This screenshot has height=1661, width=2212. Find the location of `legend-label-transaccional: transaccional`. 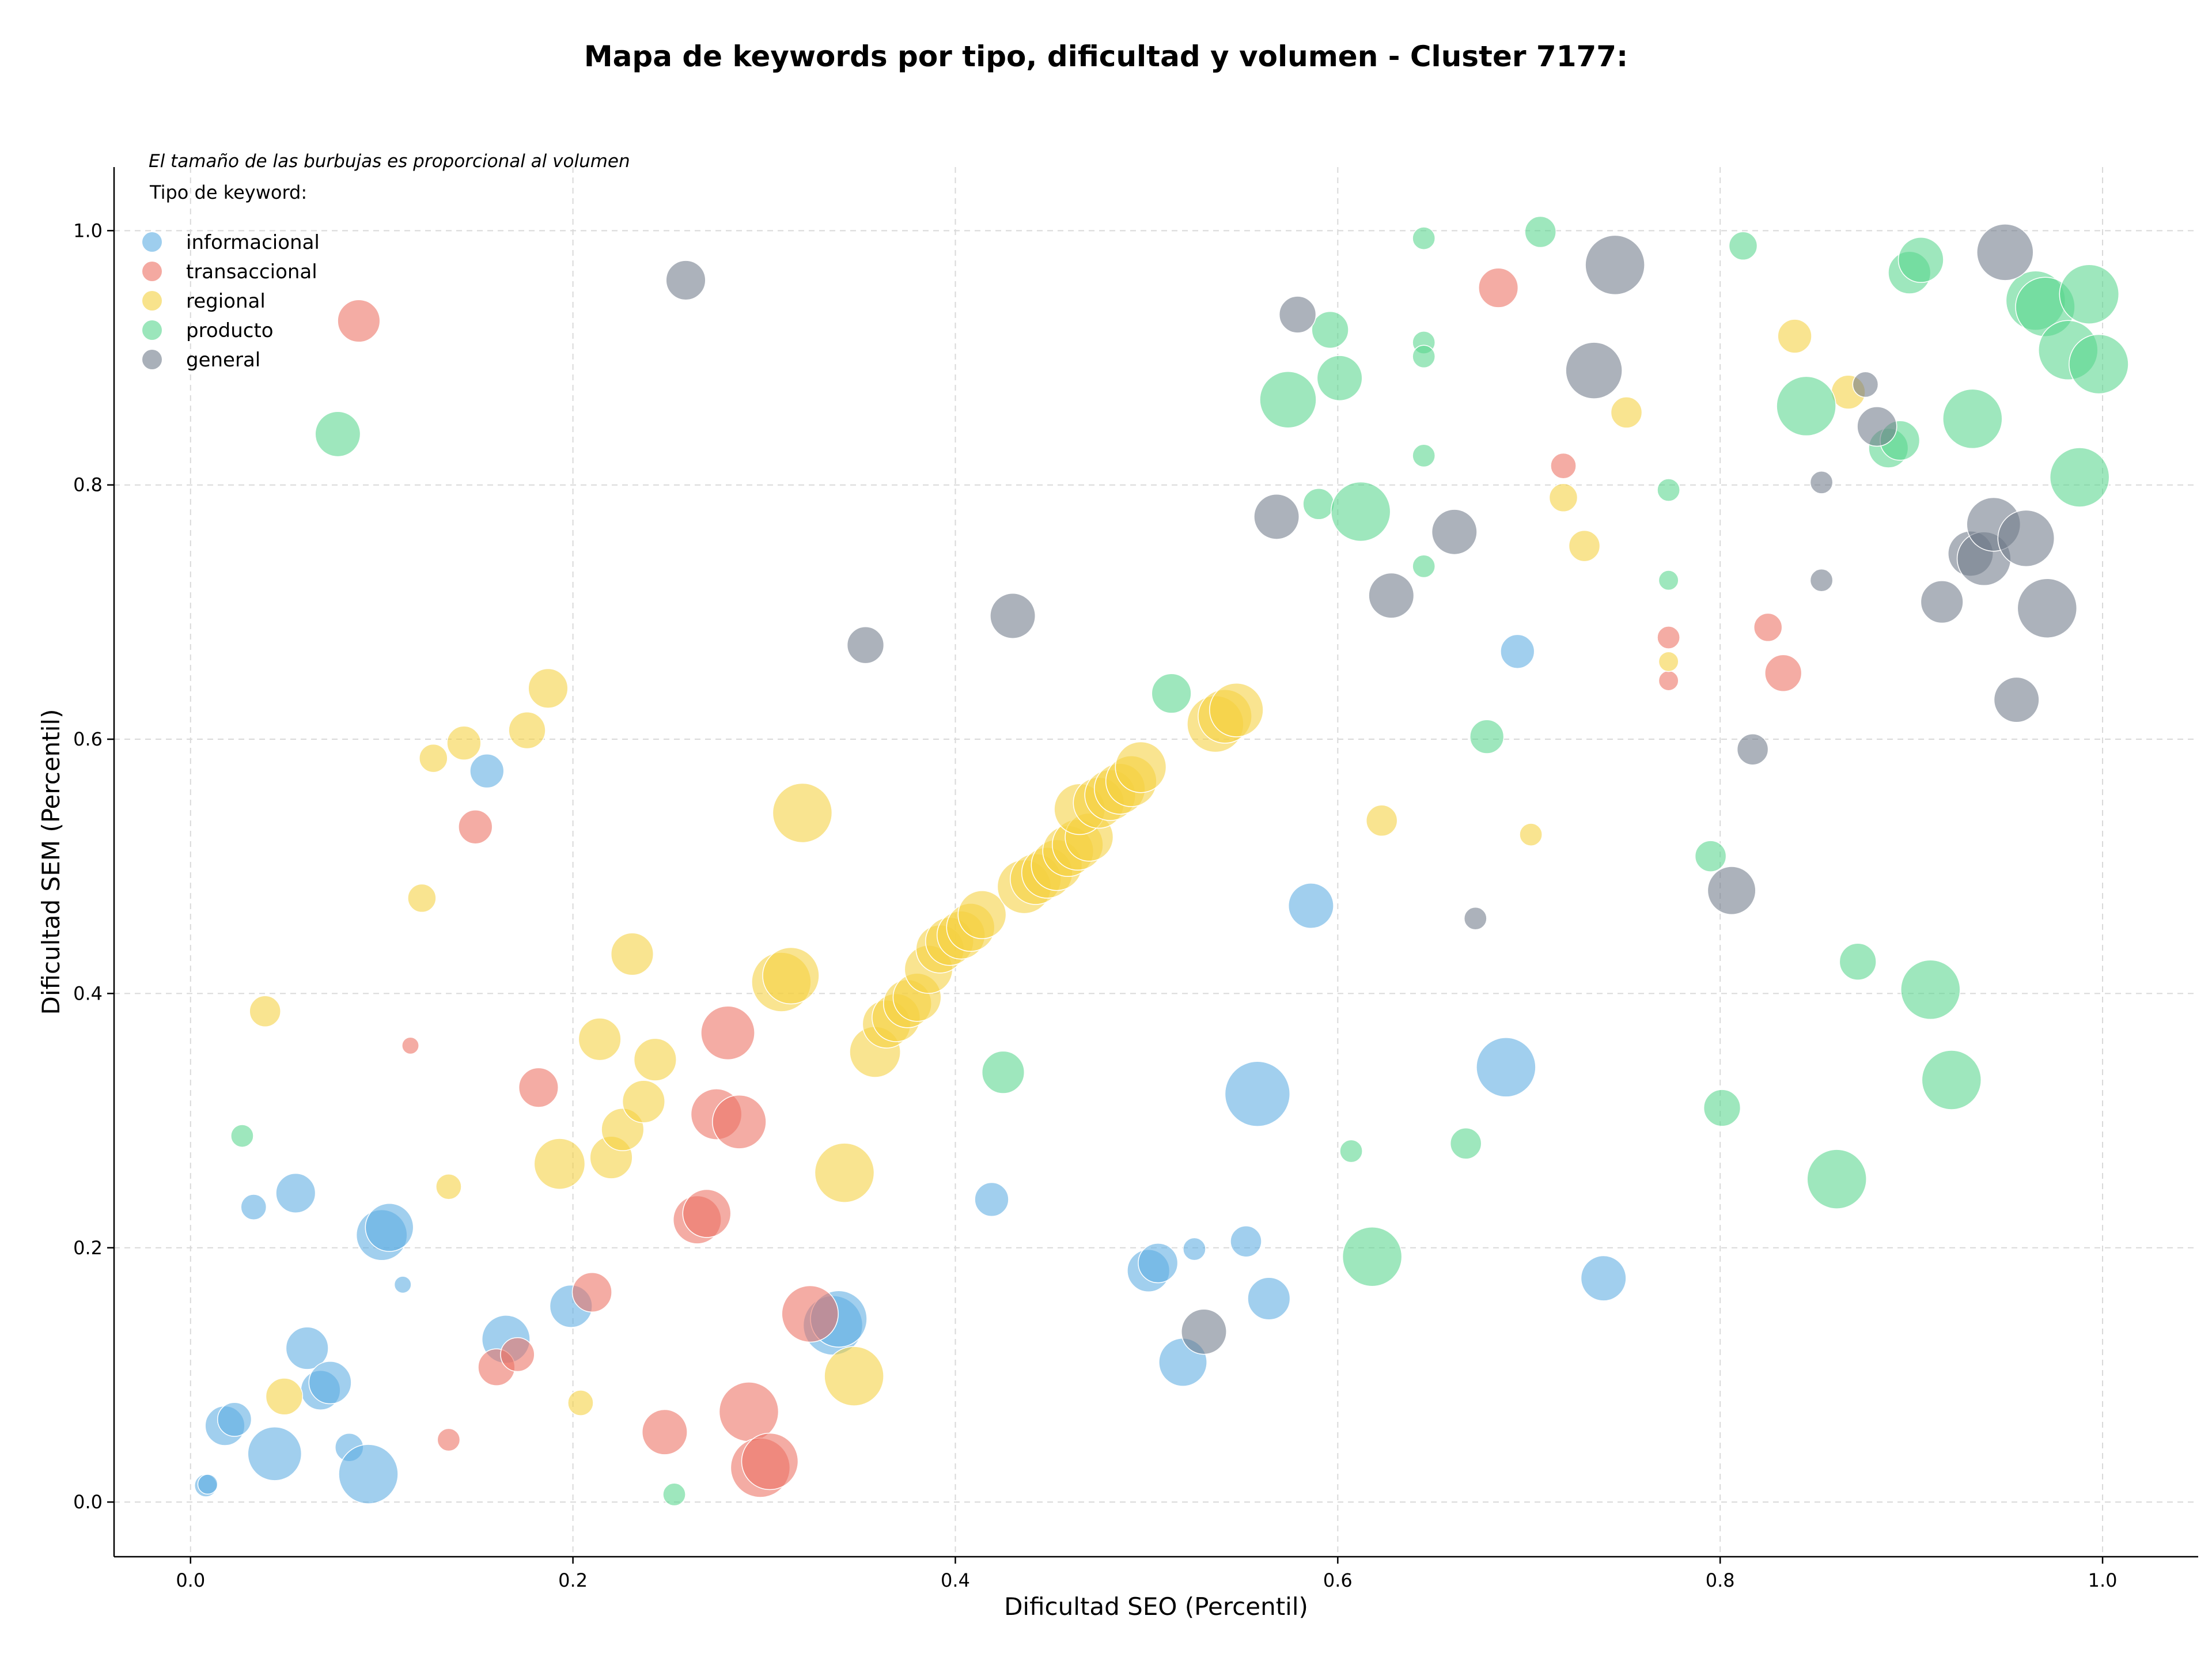

legend-label-transaccional: transaccional is located at coordinates (251, 271).